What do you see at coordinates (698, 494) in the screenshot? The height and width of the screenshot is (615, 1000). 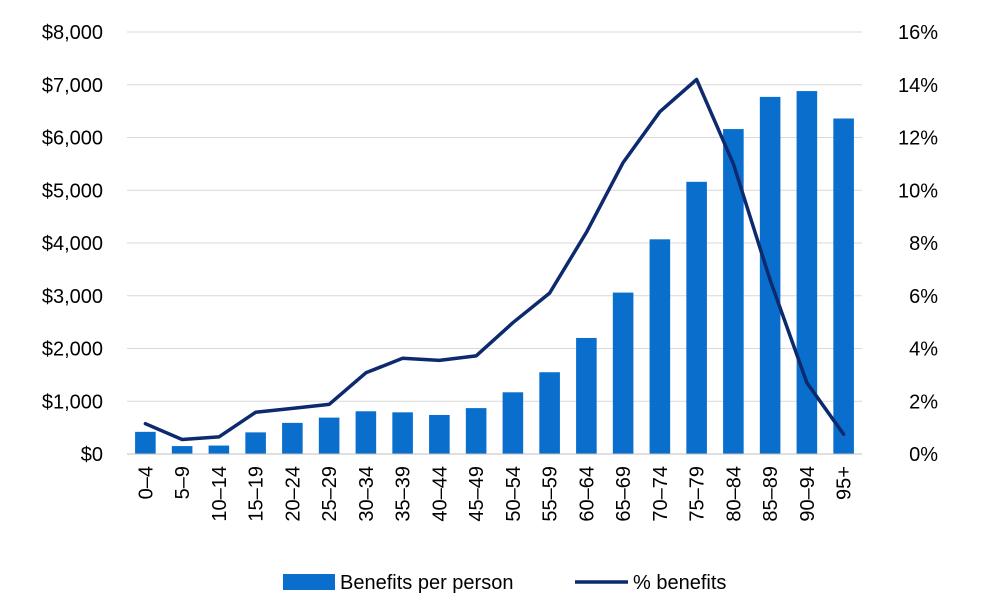 I see `x-tick-label: 75–79` at bounding box center [698, 494].